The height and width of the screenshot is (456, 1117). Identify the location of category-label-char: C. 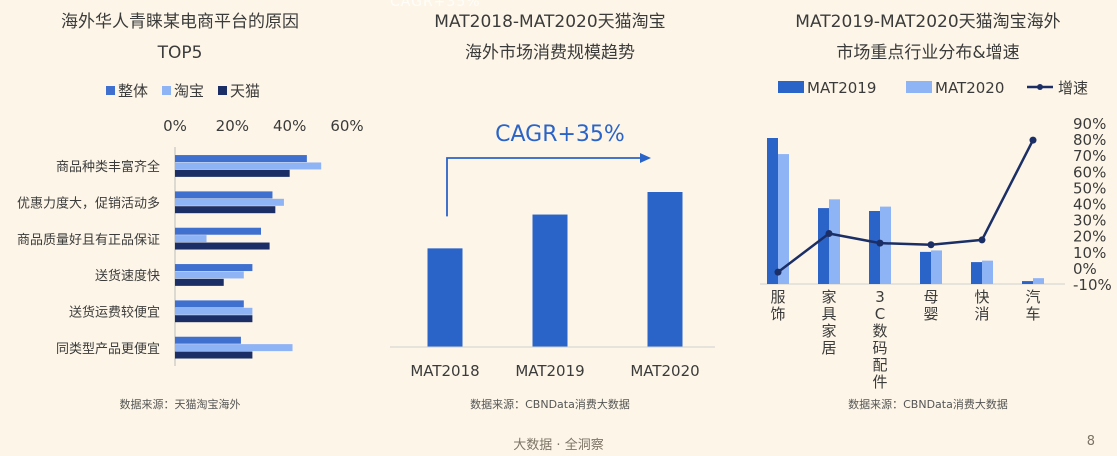
(880, 314).